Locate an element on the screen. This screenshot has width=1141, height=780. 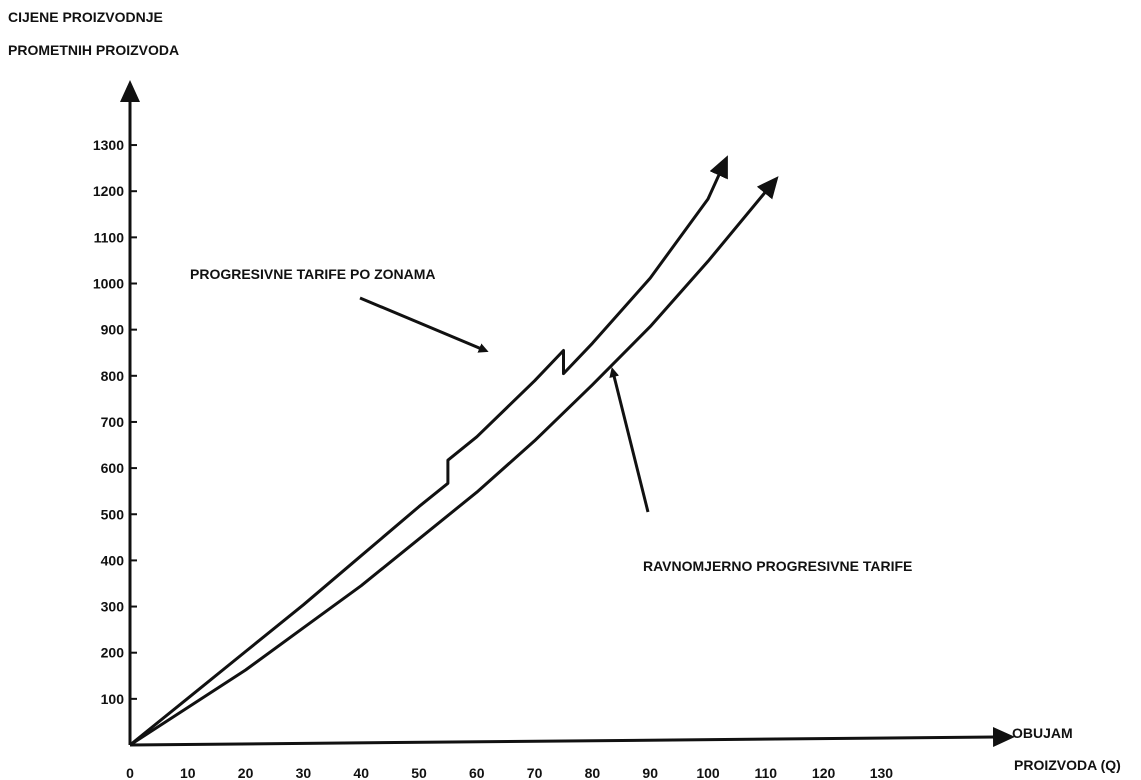
y-tick-label: 1000 is located at coordinates (108, 284).